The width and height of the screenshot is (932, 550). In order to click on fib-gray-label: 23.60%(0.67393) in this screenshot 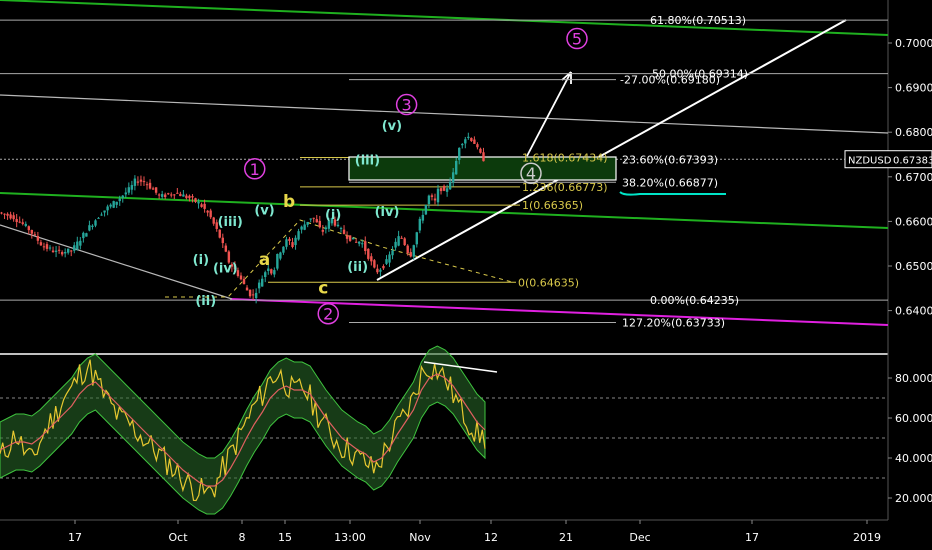, I will do `click(670, 159)`.